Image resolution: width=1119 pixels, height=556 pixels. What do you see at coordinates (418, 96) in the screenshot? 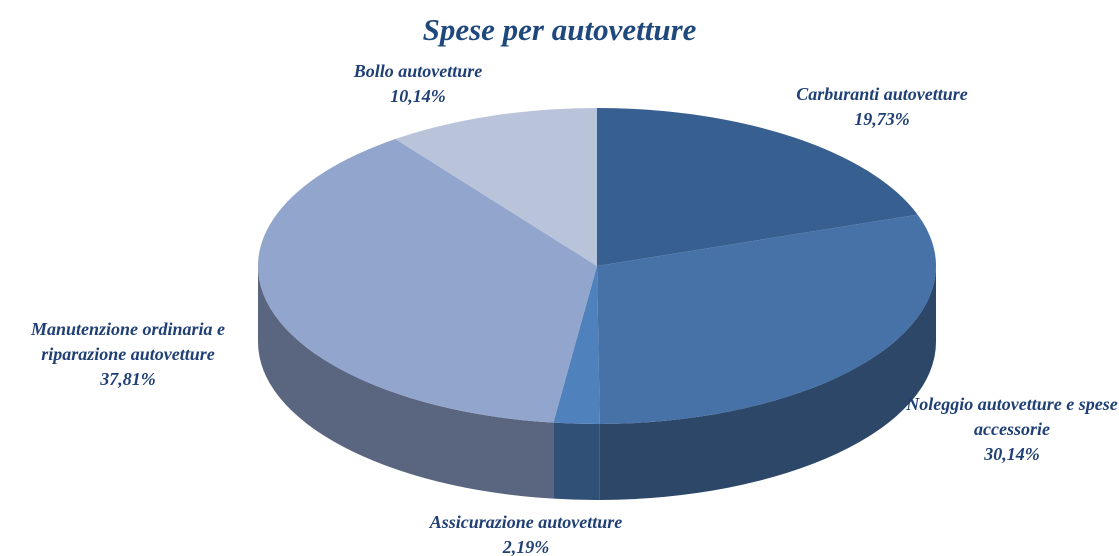
I see `slice-value-label: 10,14%` at bounding box center [418, 96].